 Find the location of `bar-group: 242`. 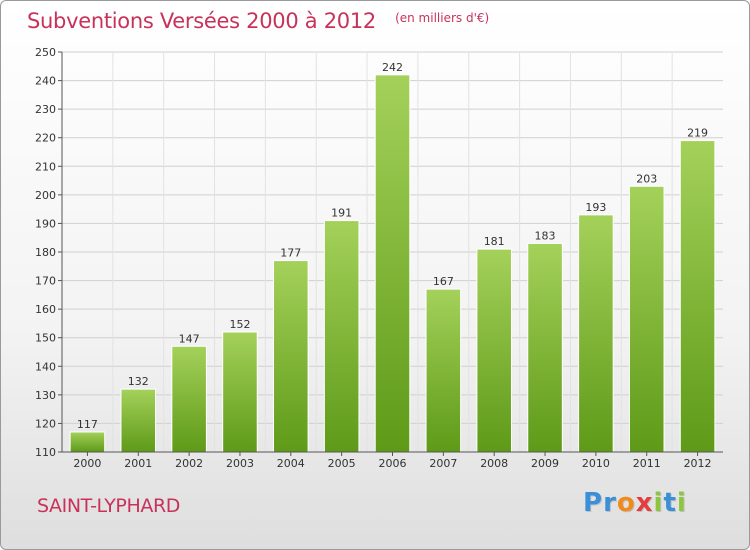

bar-group: 242 is located at coordinates (392, 257).